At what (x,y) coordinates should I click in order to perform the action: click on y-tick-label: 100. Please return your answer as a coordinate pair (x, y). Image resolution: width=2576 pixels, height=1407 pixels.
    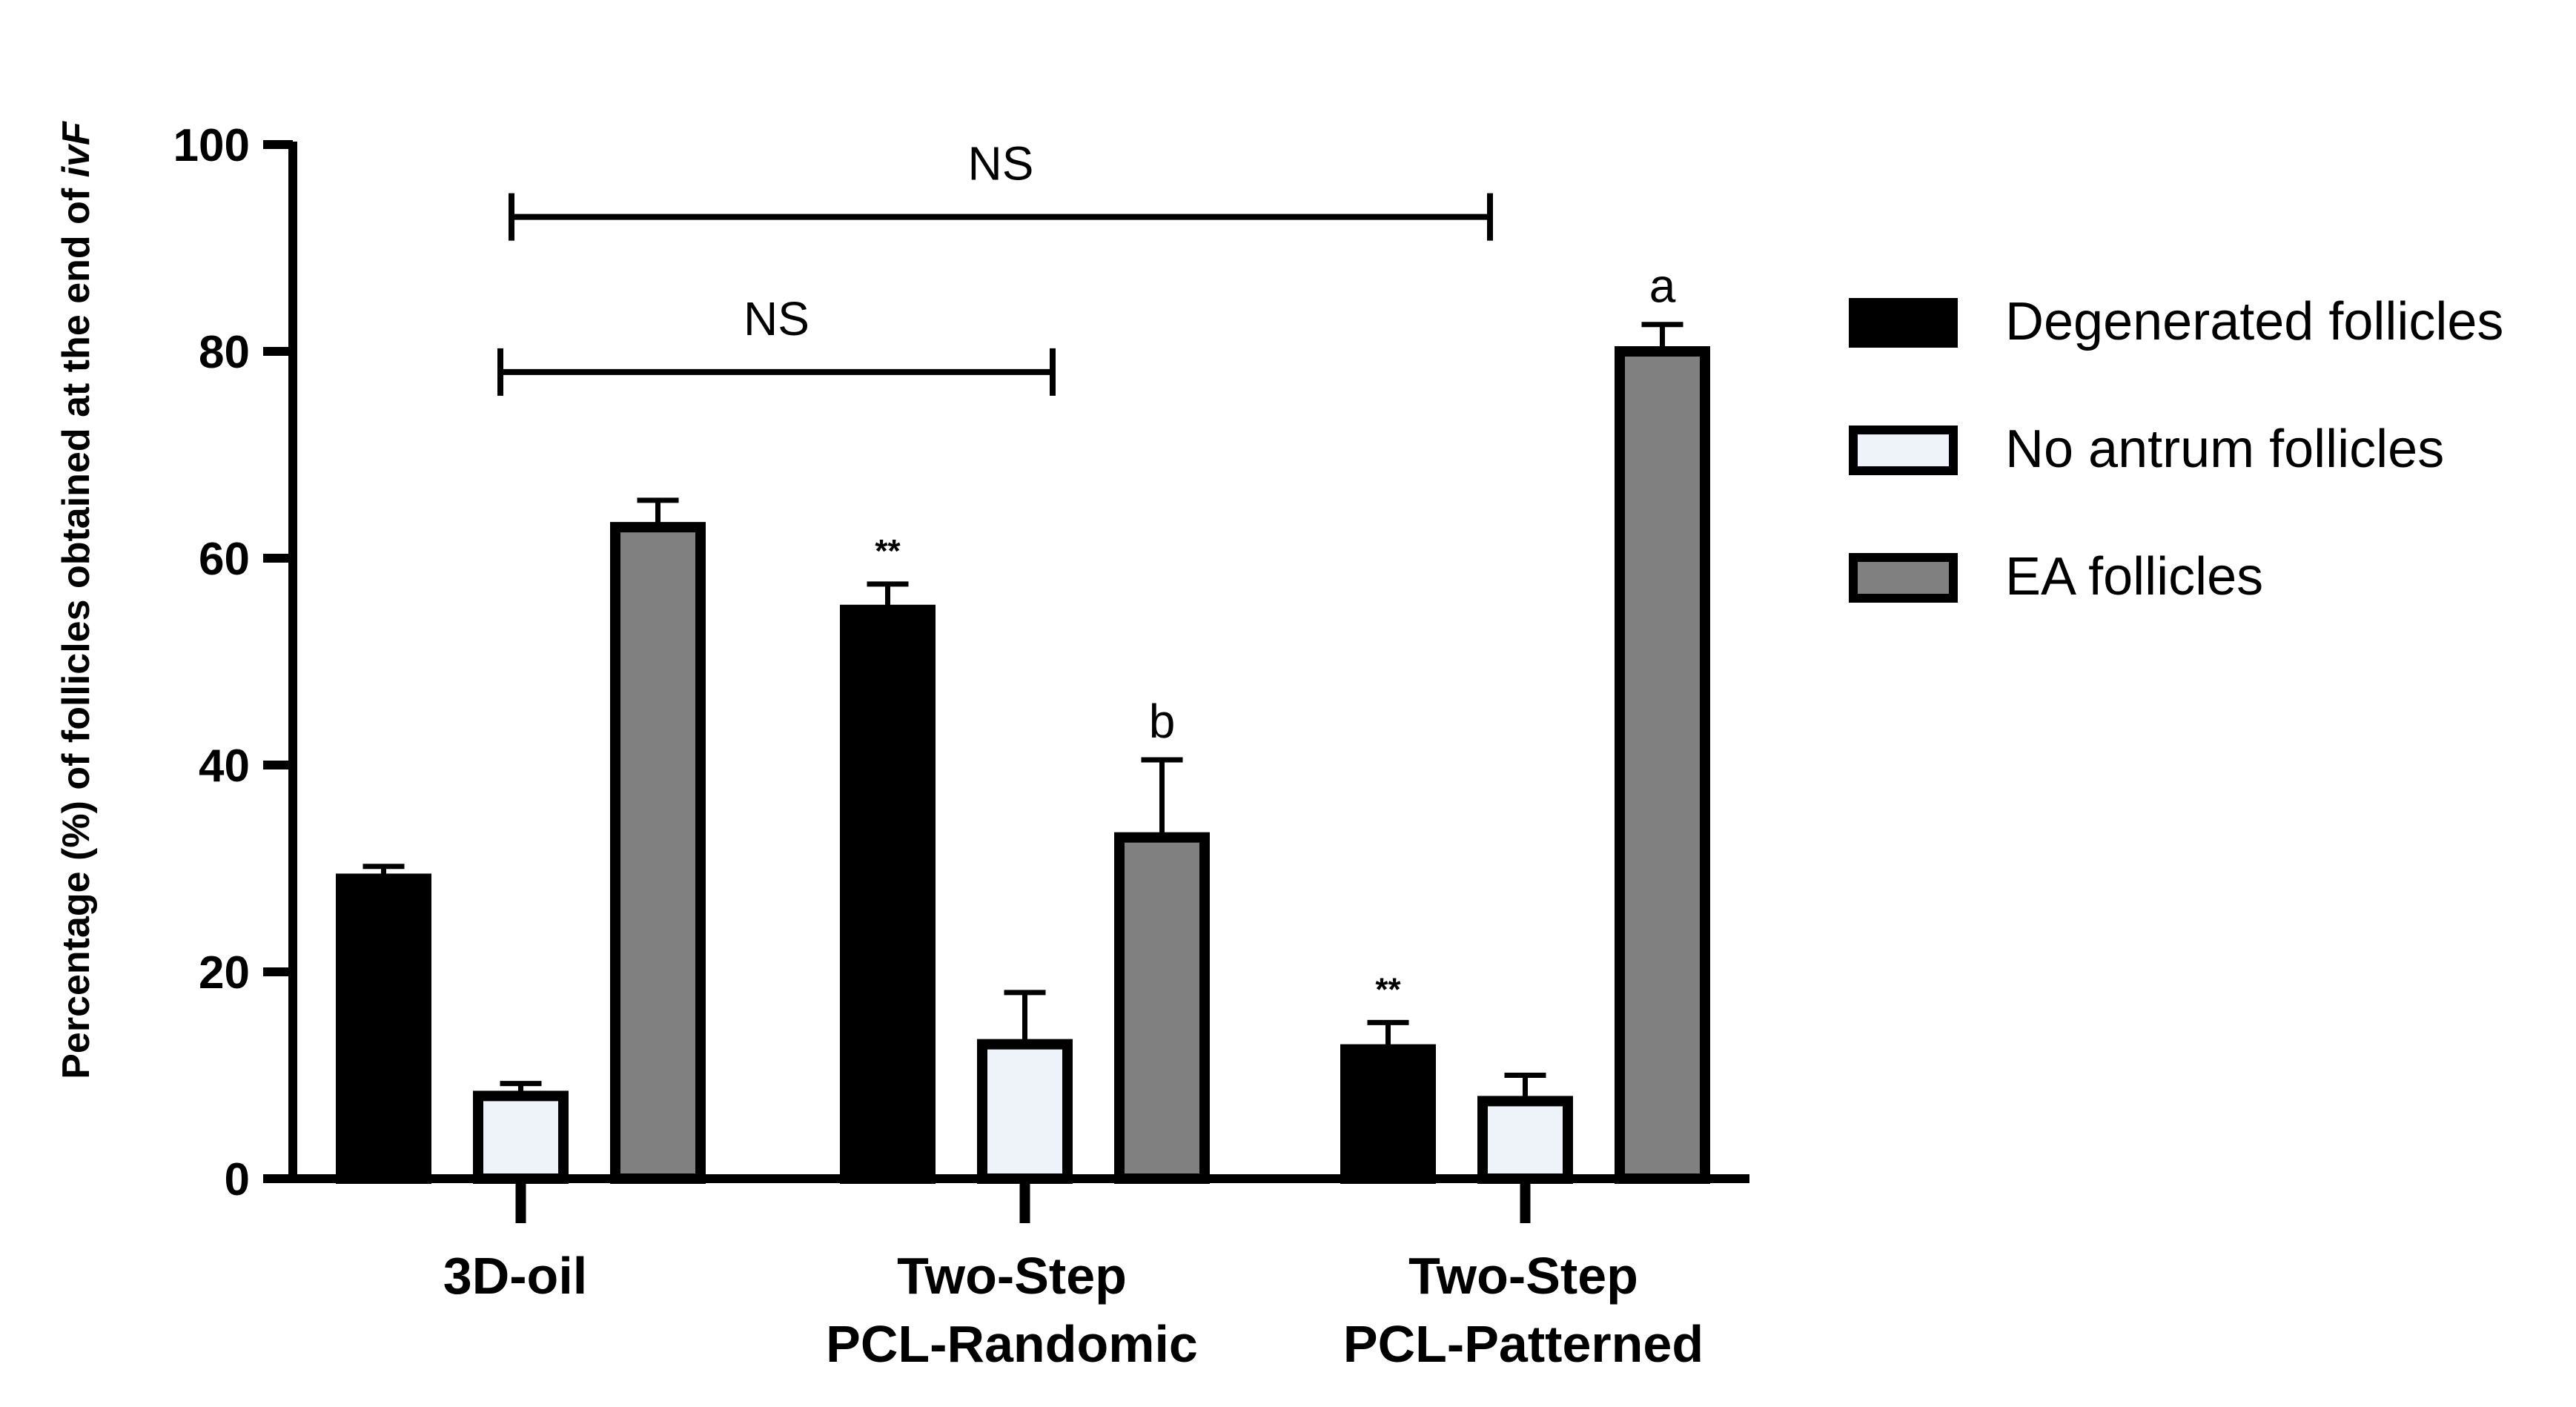
    Looking at the image, I should click on (211, 145).